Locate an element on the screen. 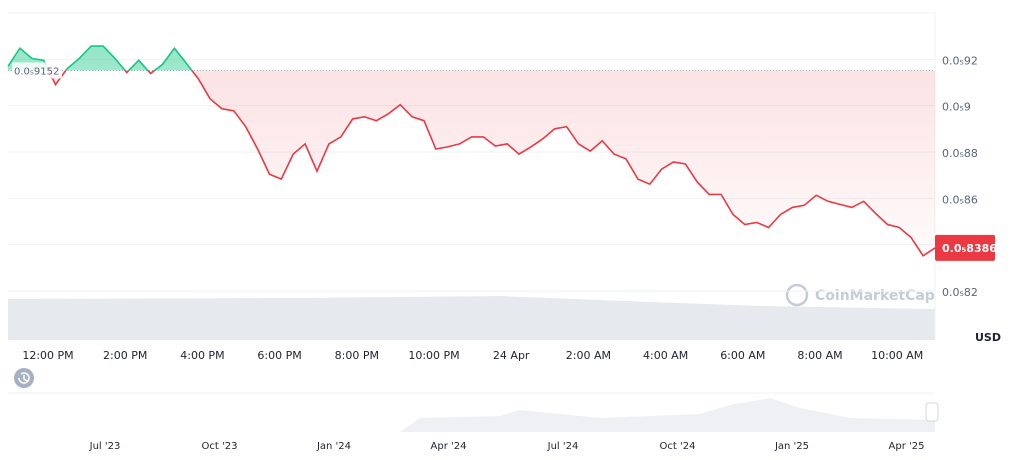  last-price-box is located at coordinates (965, 247).